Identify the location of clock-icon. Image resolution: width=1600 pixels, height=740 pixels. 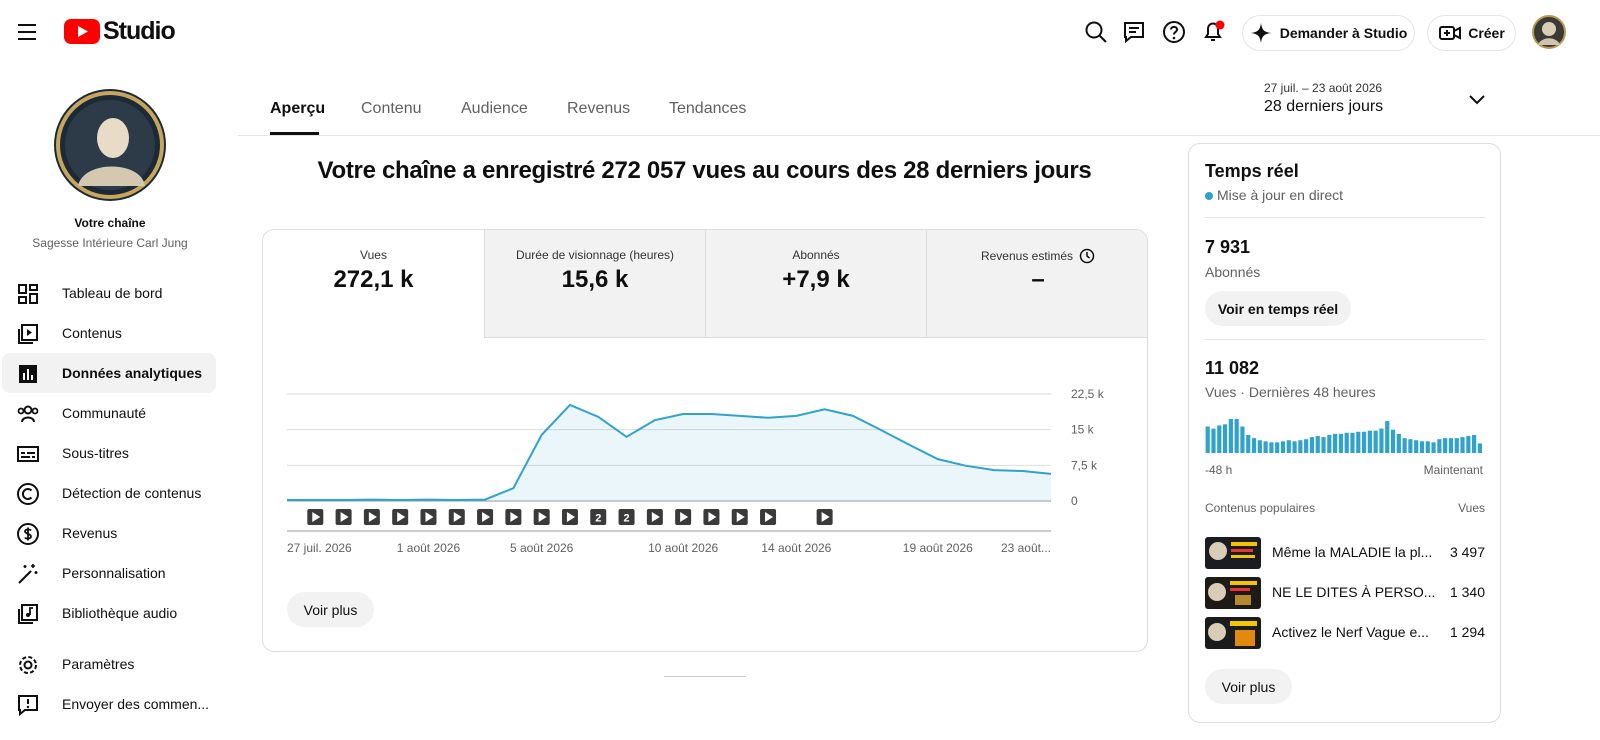
(1087, 256).